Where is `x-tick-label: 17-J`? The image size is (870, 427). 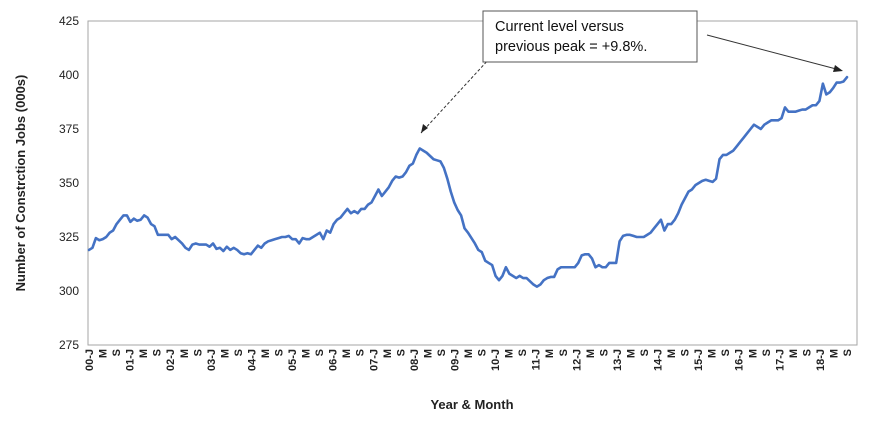
x-tick-label: 17-J is located at coordinates (780, 360).